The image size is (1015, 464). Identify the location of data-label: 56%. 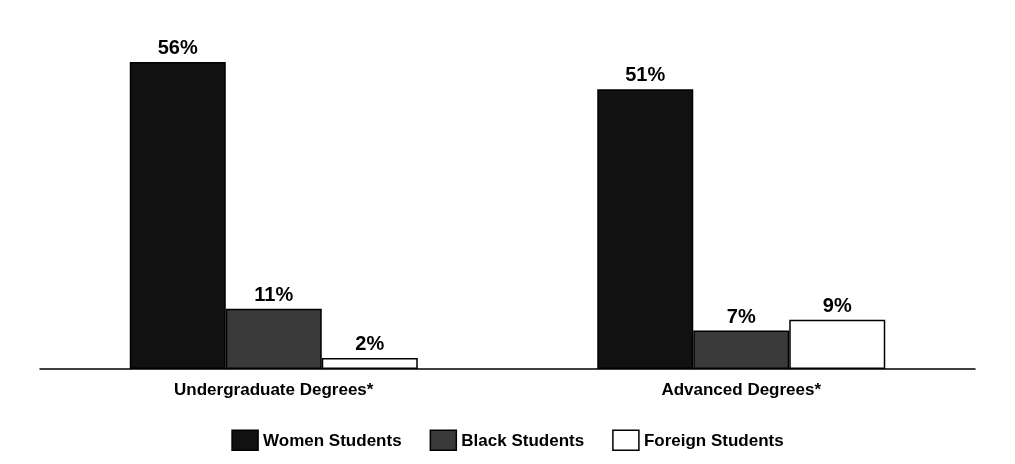
(177, 46).